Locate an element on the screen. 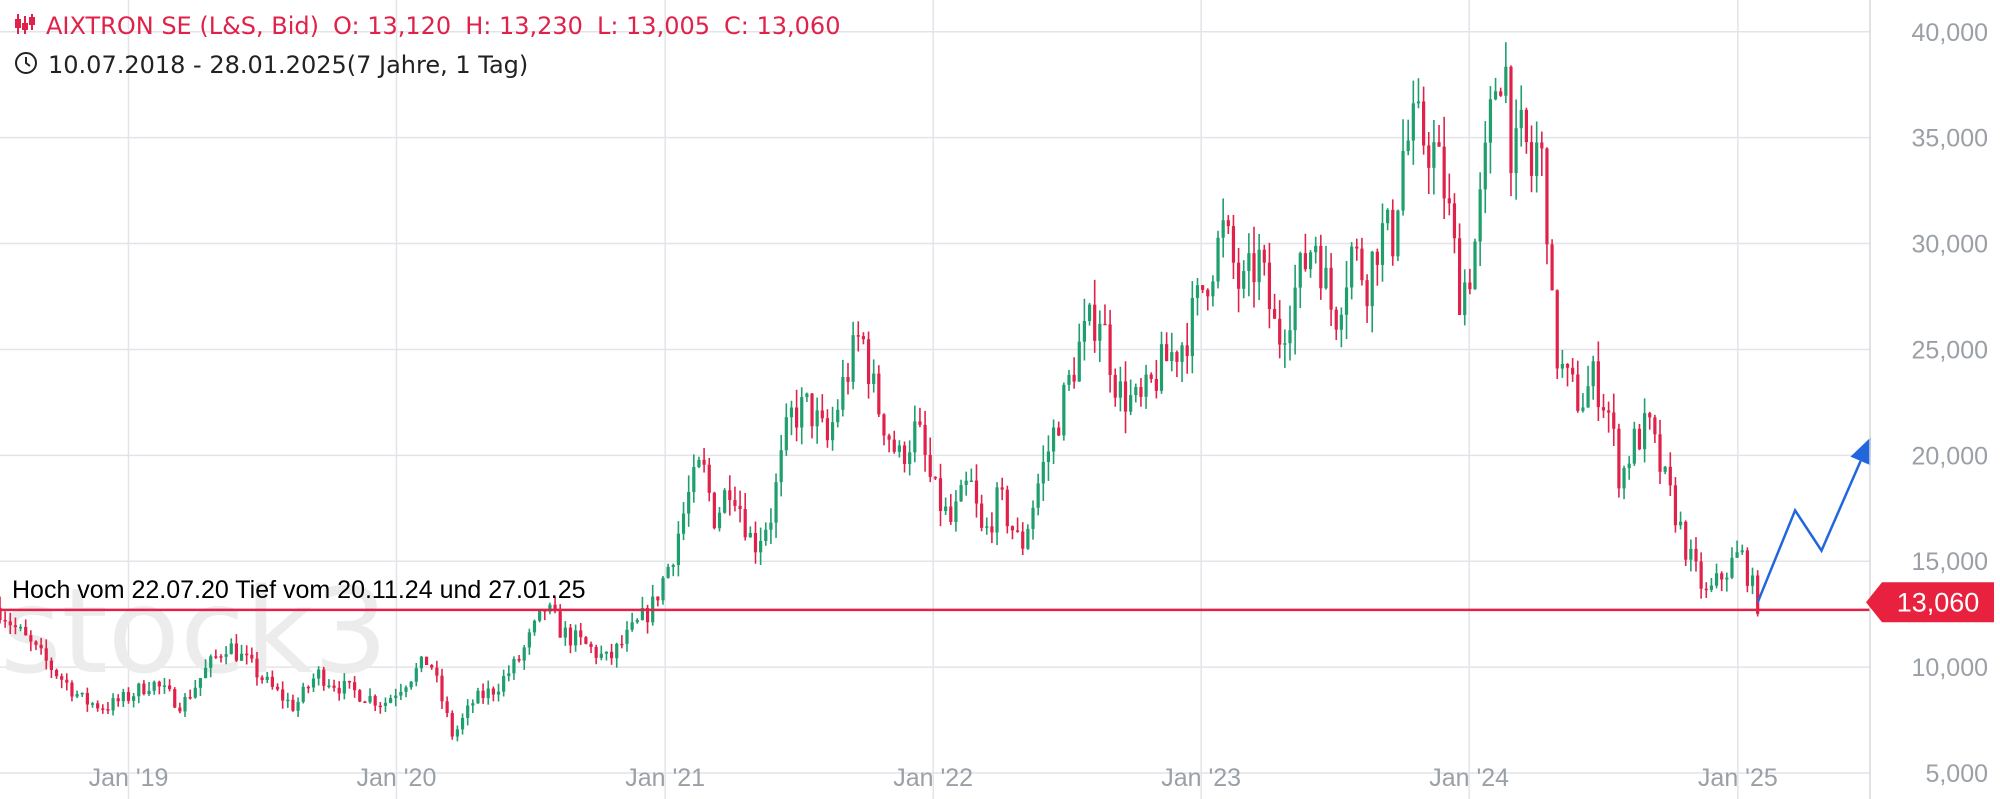 The width and height of the screenshot is (2000, 799). projection-arrow-line is located at coordinates (1809, 531).